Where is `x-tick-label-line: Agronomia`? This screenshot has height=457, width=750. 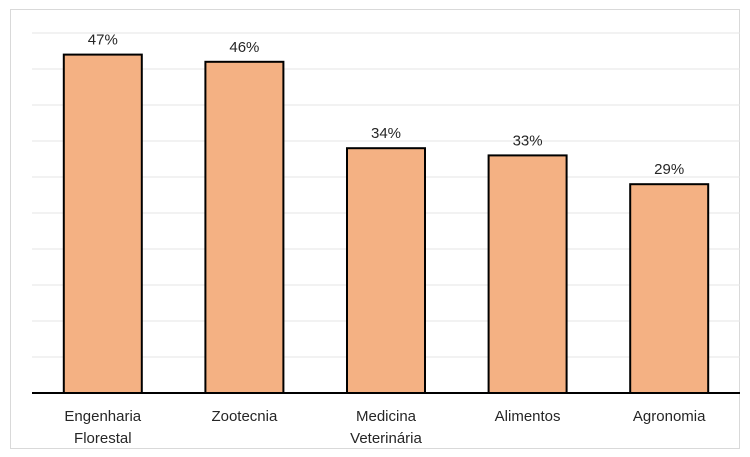 x-tick-label-line: Agronomia is located at coordinates (669, 416).